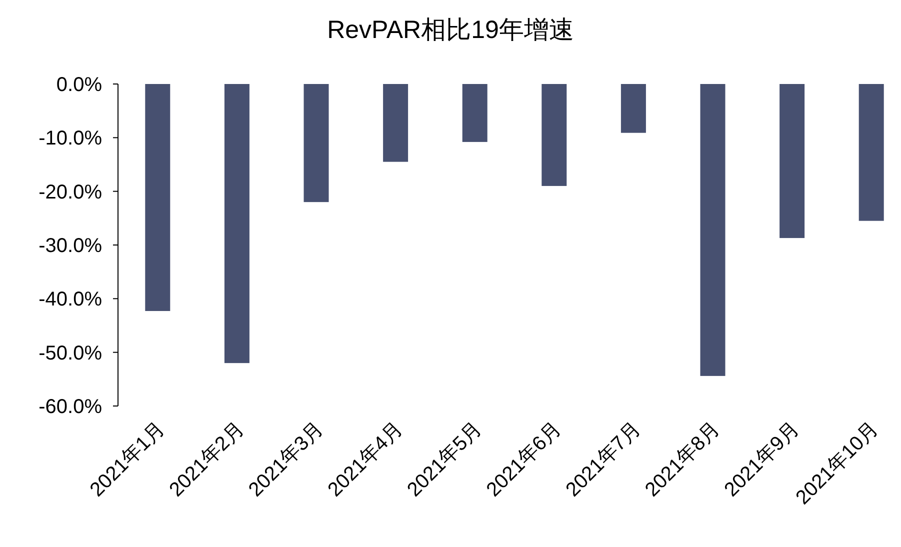 This screenshot has width=901, height=547. Describe the element at coordinates (70, 407) in the screenshot. I see `y-tick-label: -60.0%` at that location.